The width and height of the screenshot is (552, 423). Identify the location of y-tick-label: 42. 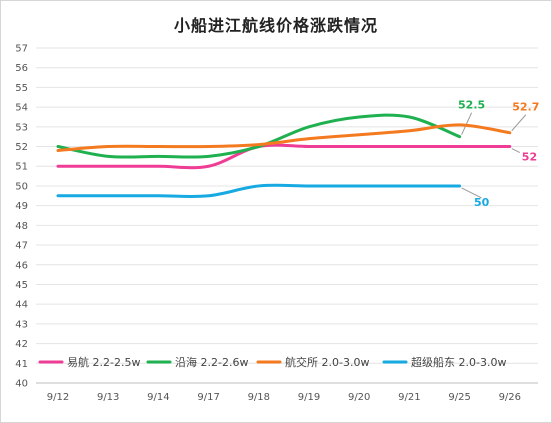
(21, 344).